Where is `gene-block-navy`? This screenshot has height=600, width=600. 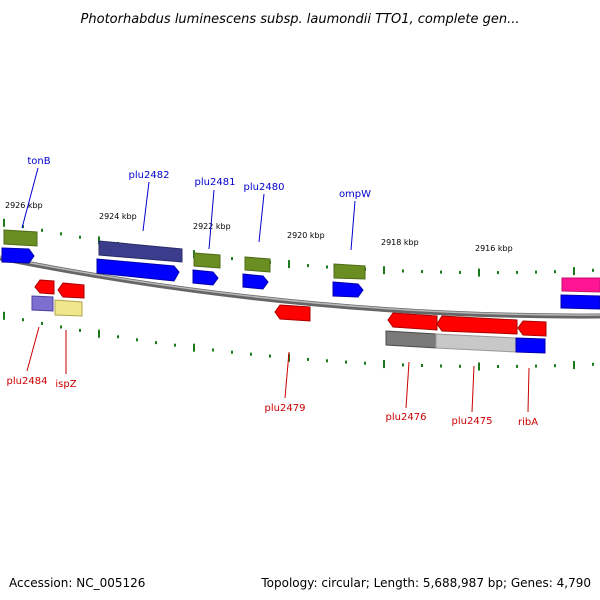
gene-block-navy is located at coordinates (140, 251).